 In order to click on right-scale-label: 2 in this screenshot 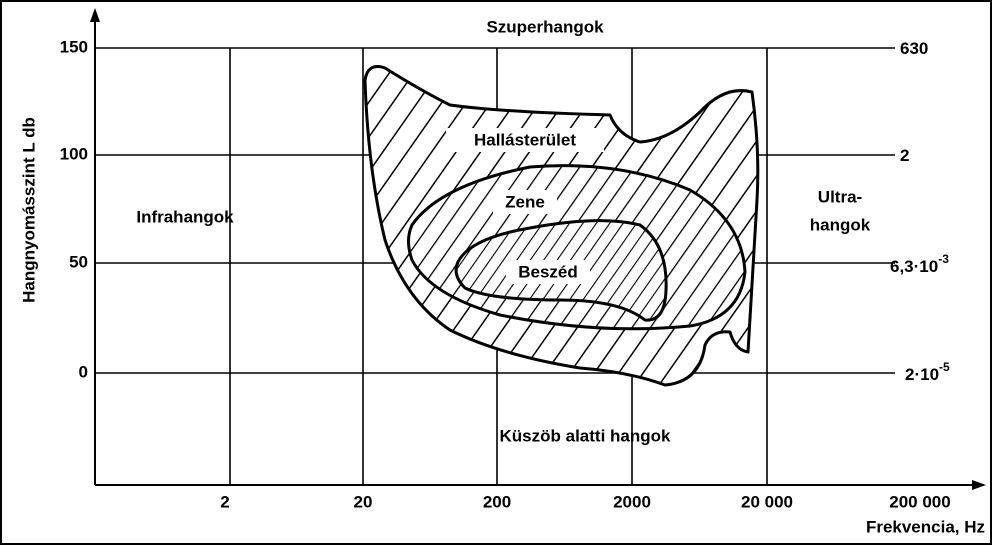, I will do `click(904, 155)`.